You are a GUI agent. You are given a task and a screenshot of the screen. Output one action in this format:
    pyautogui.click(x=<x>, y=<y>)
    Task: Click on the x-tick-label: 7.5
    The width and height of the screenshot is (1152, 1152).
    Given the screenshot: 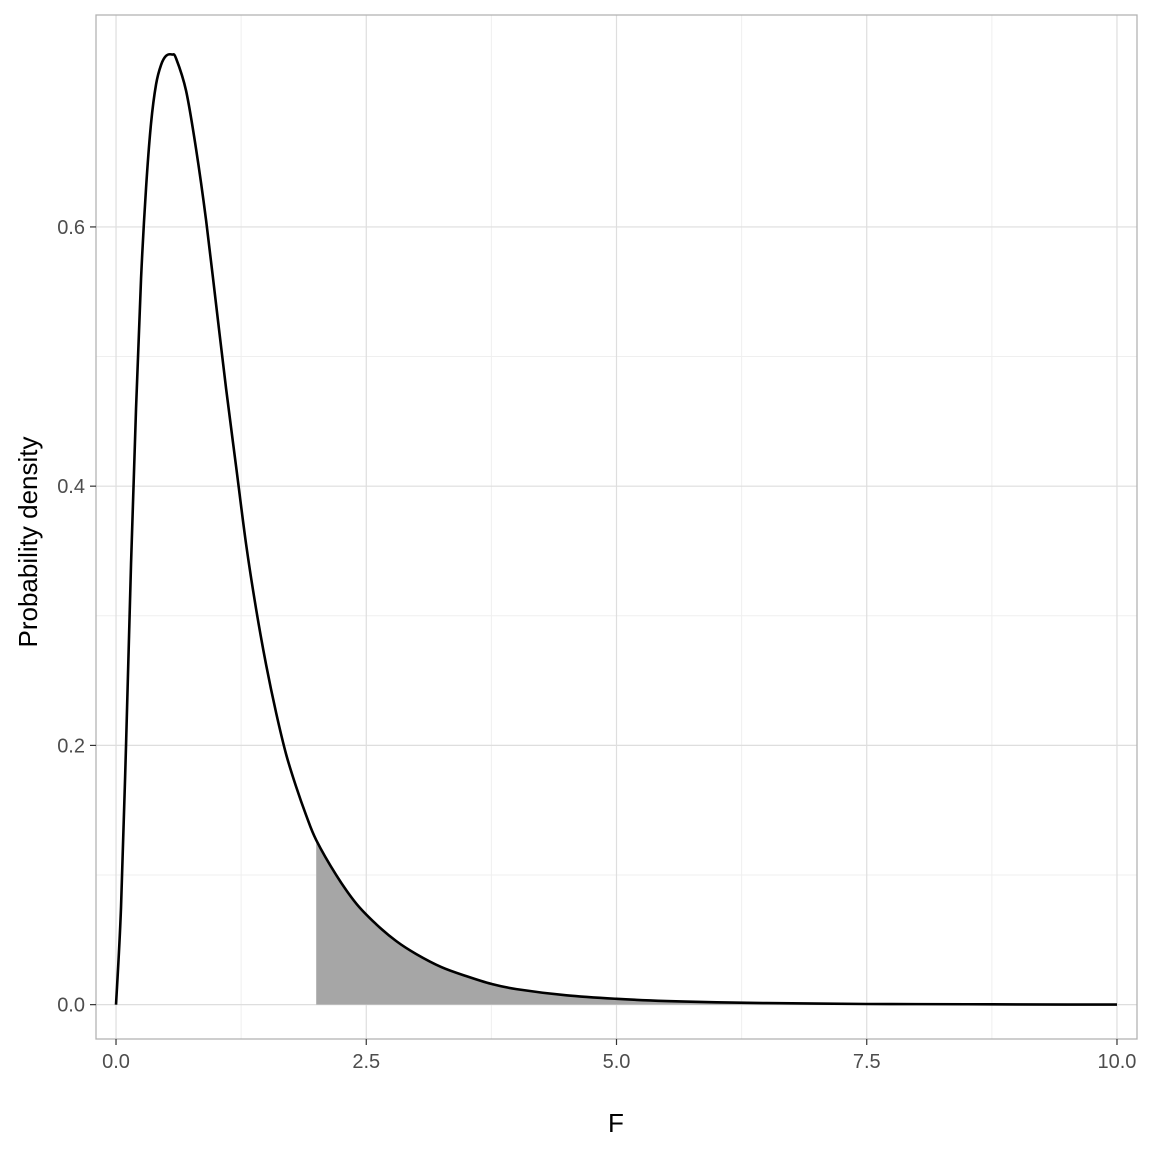 What is the action you would take?
    pyautogui.click(x=867, y=1062)
    